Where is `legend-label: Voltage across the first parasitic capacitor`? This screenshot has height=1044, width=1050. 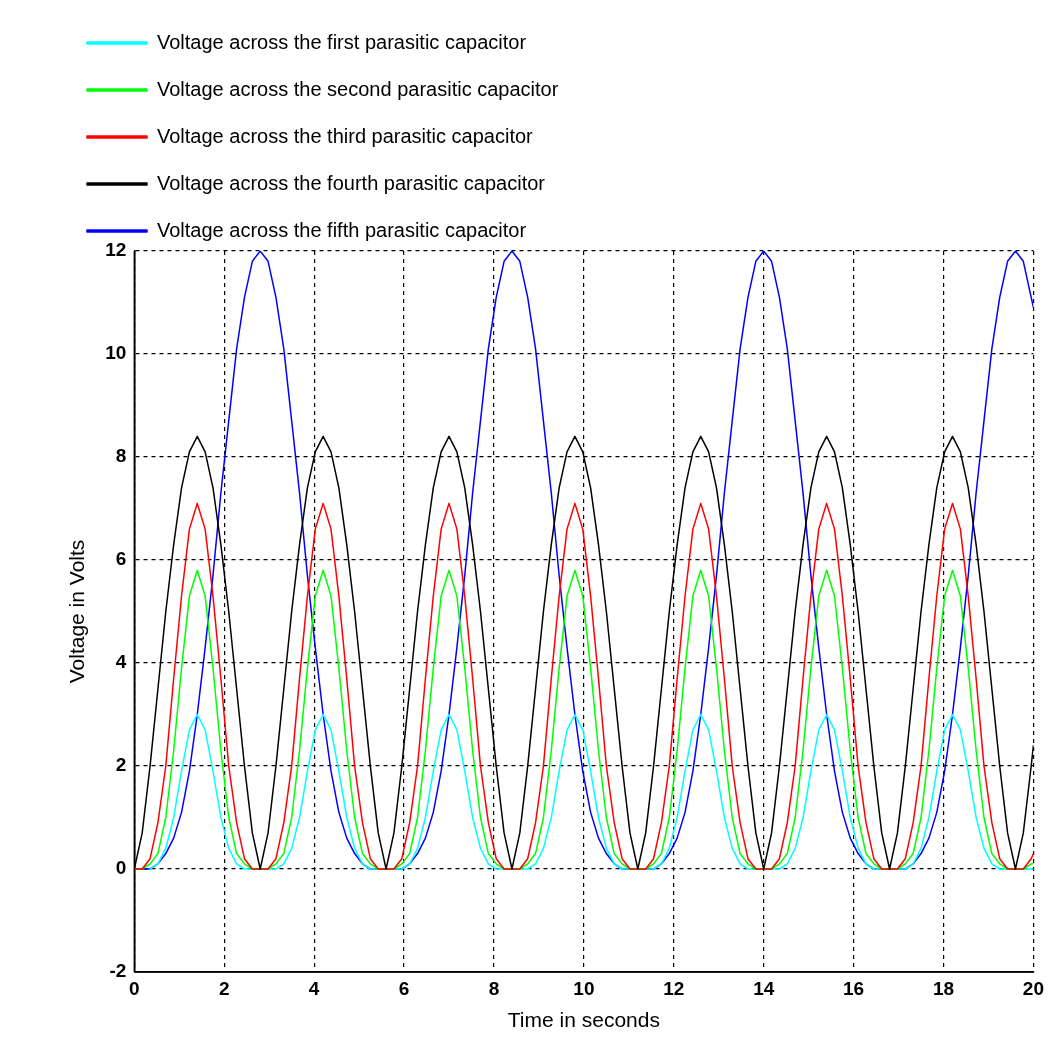 legend-label: Voltage across the first parasitic capacitor is located at coordinates (342, 41).